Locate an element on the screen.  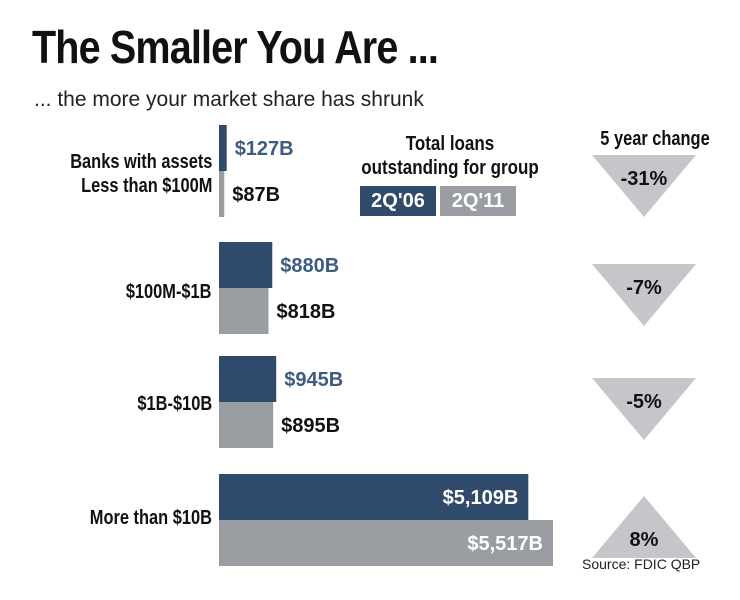
category-label-1-line1: Banks with assets is located at coordinates (140, 162).